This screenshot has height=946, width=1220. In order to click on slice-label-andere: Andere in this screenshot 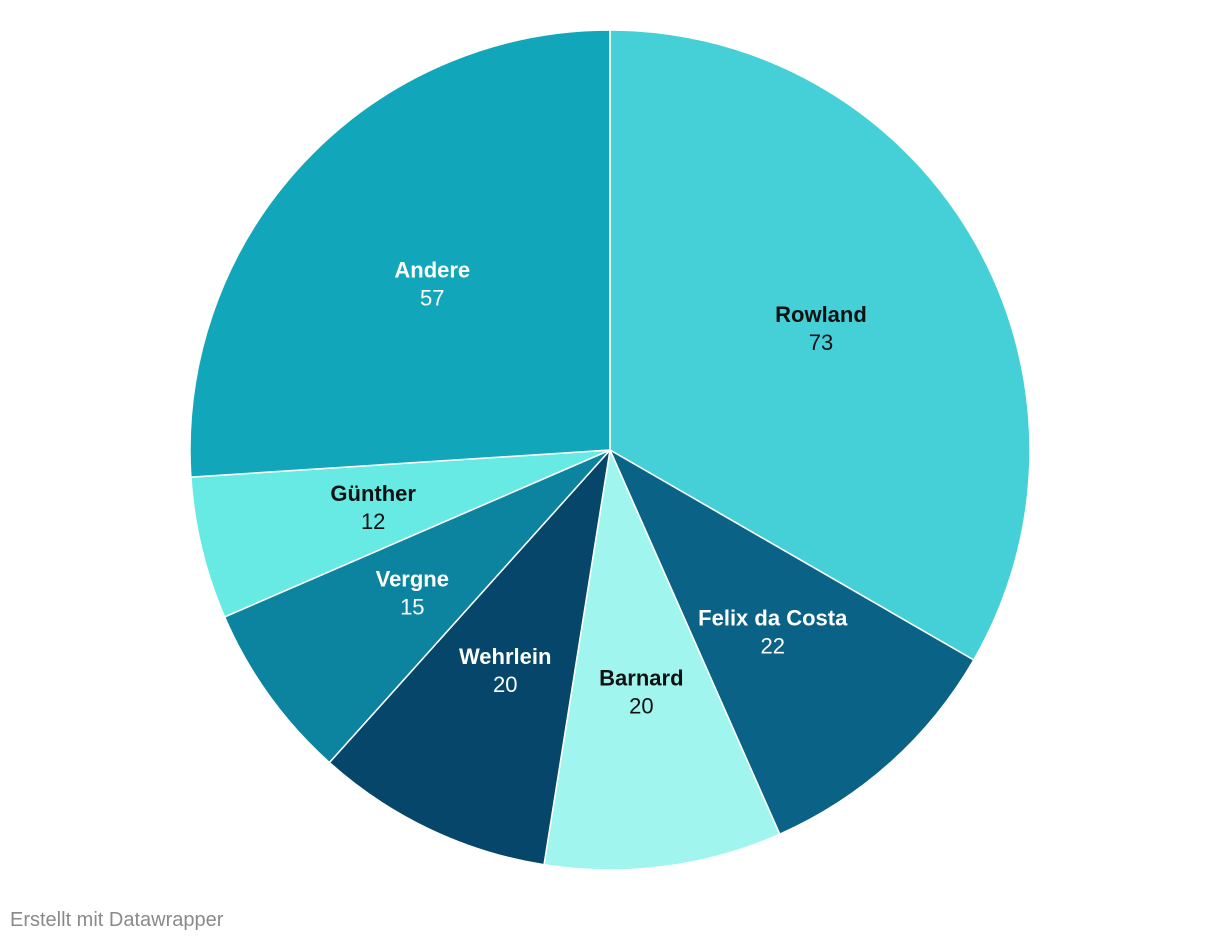, I will do `click(432, 269)`.